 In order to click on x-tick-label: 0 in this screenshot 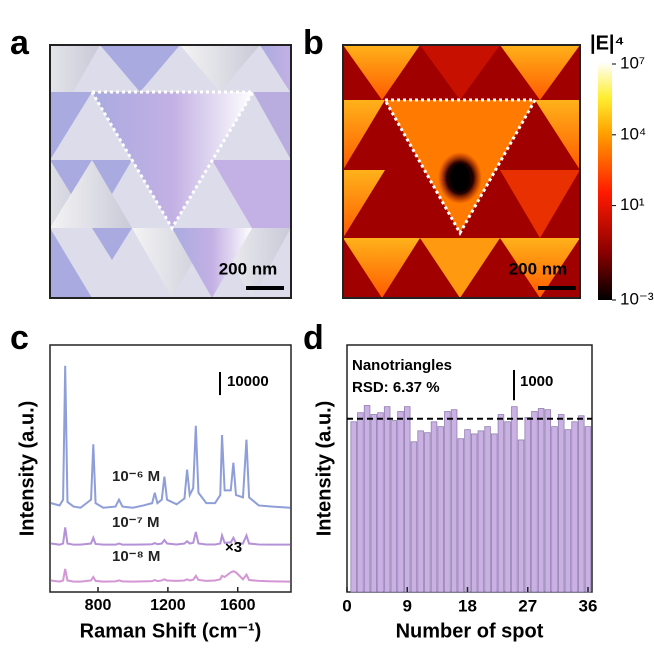, I will do `click(346, 605)`.